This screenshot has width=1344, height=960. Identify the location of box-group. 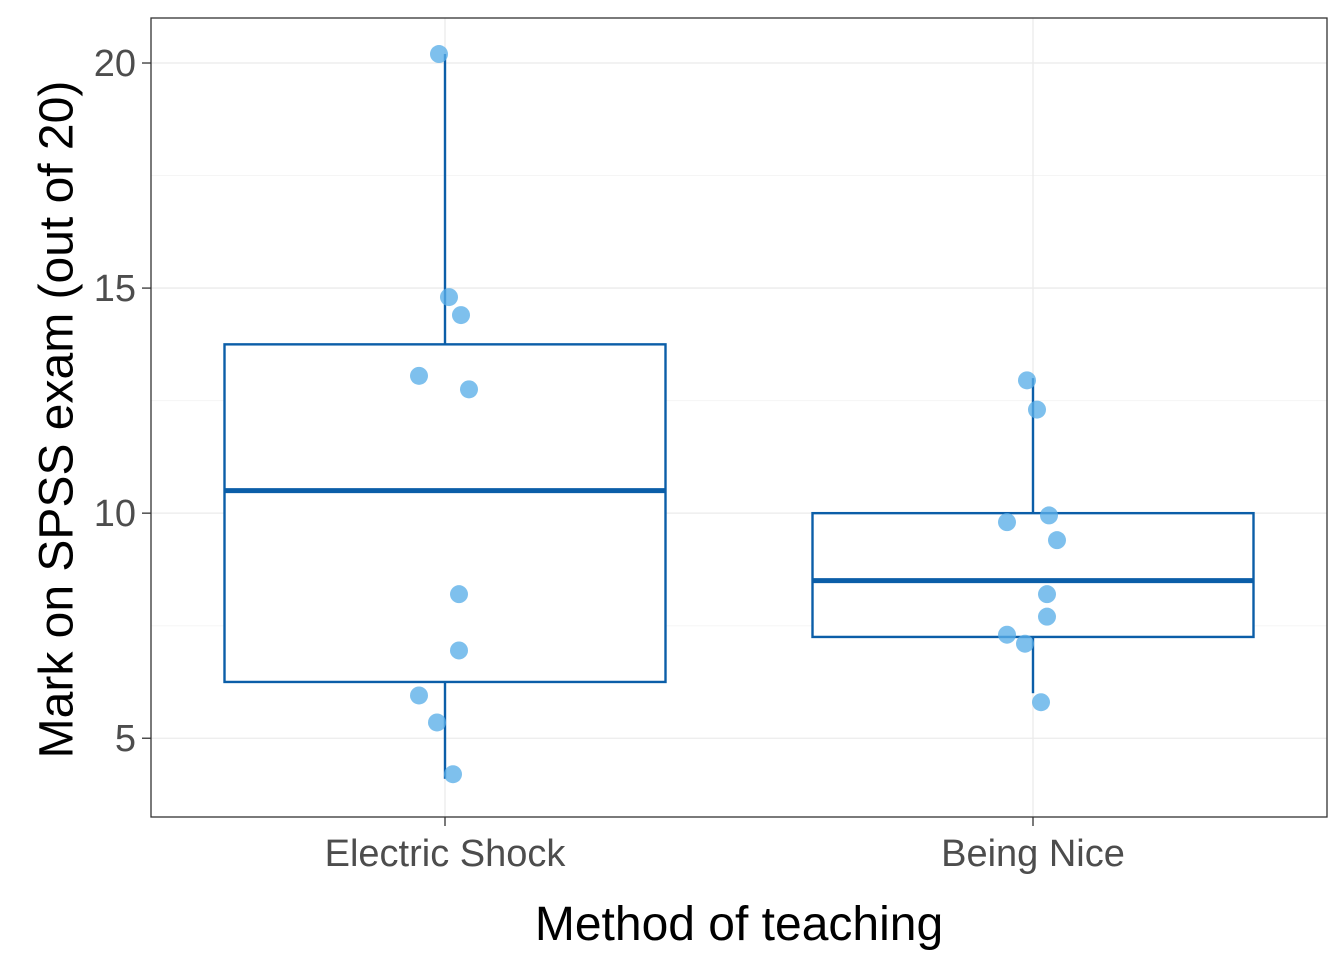
(1033, 536).